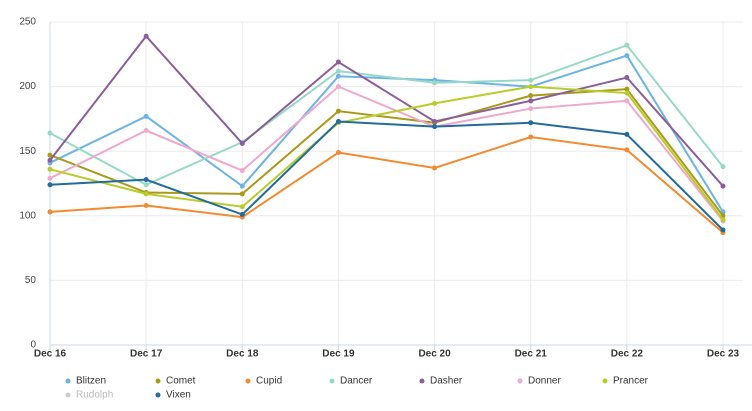 The image size is (752, 411). What do you see at coordinates (242, 354) in the screenshot?
I see `x-tick-label: Dec 18` at bounding box center [242, 354].